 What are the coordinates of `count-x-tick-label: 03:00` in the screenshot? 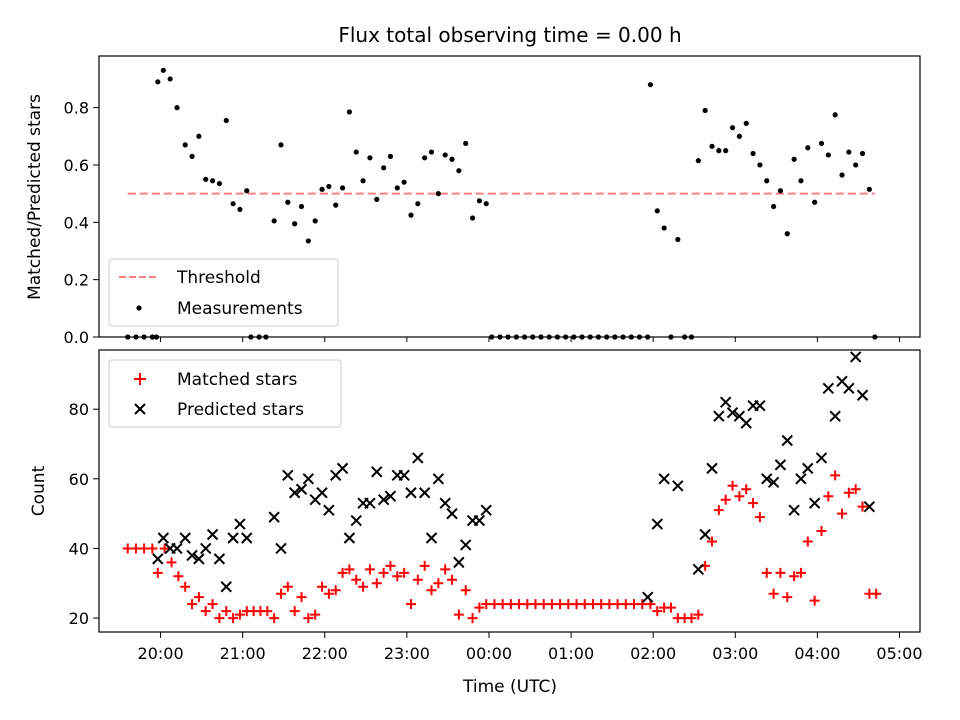 It's located at (735, 653).